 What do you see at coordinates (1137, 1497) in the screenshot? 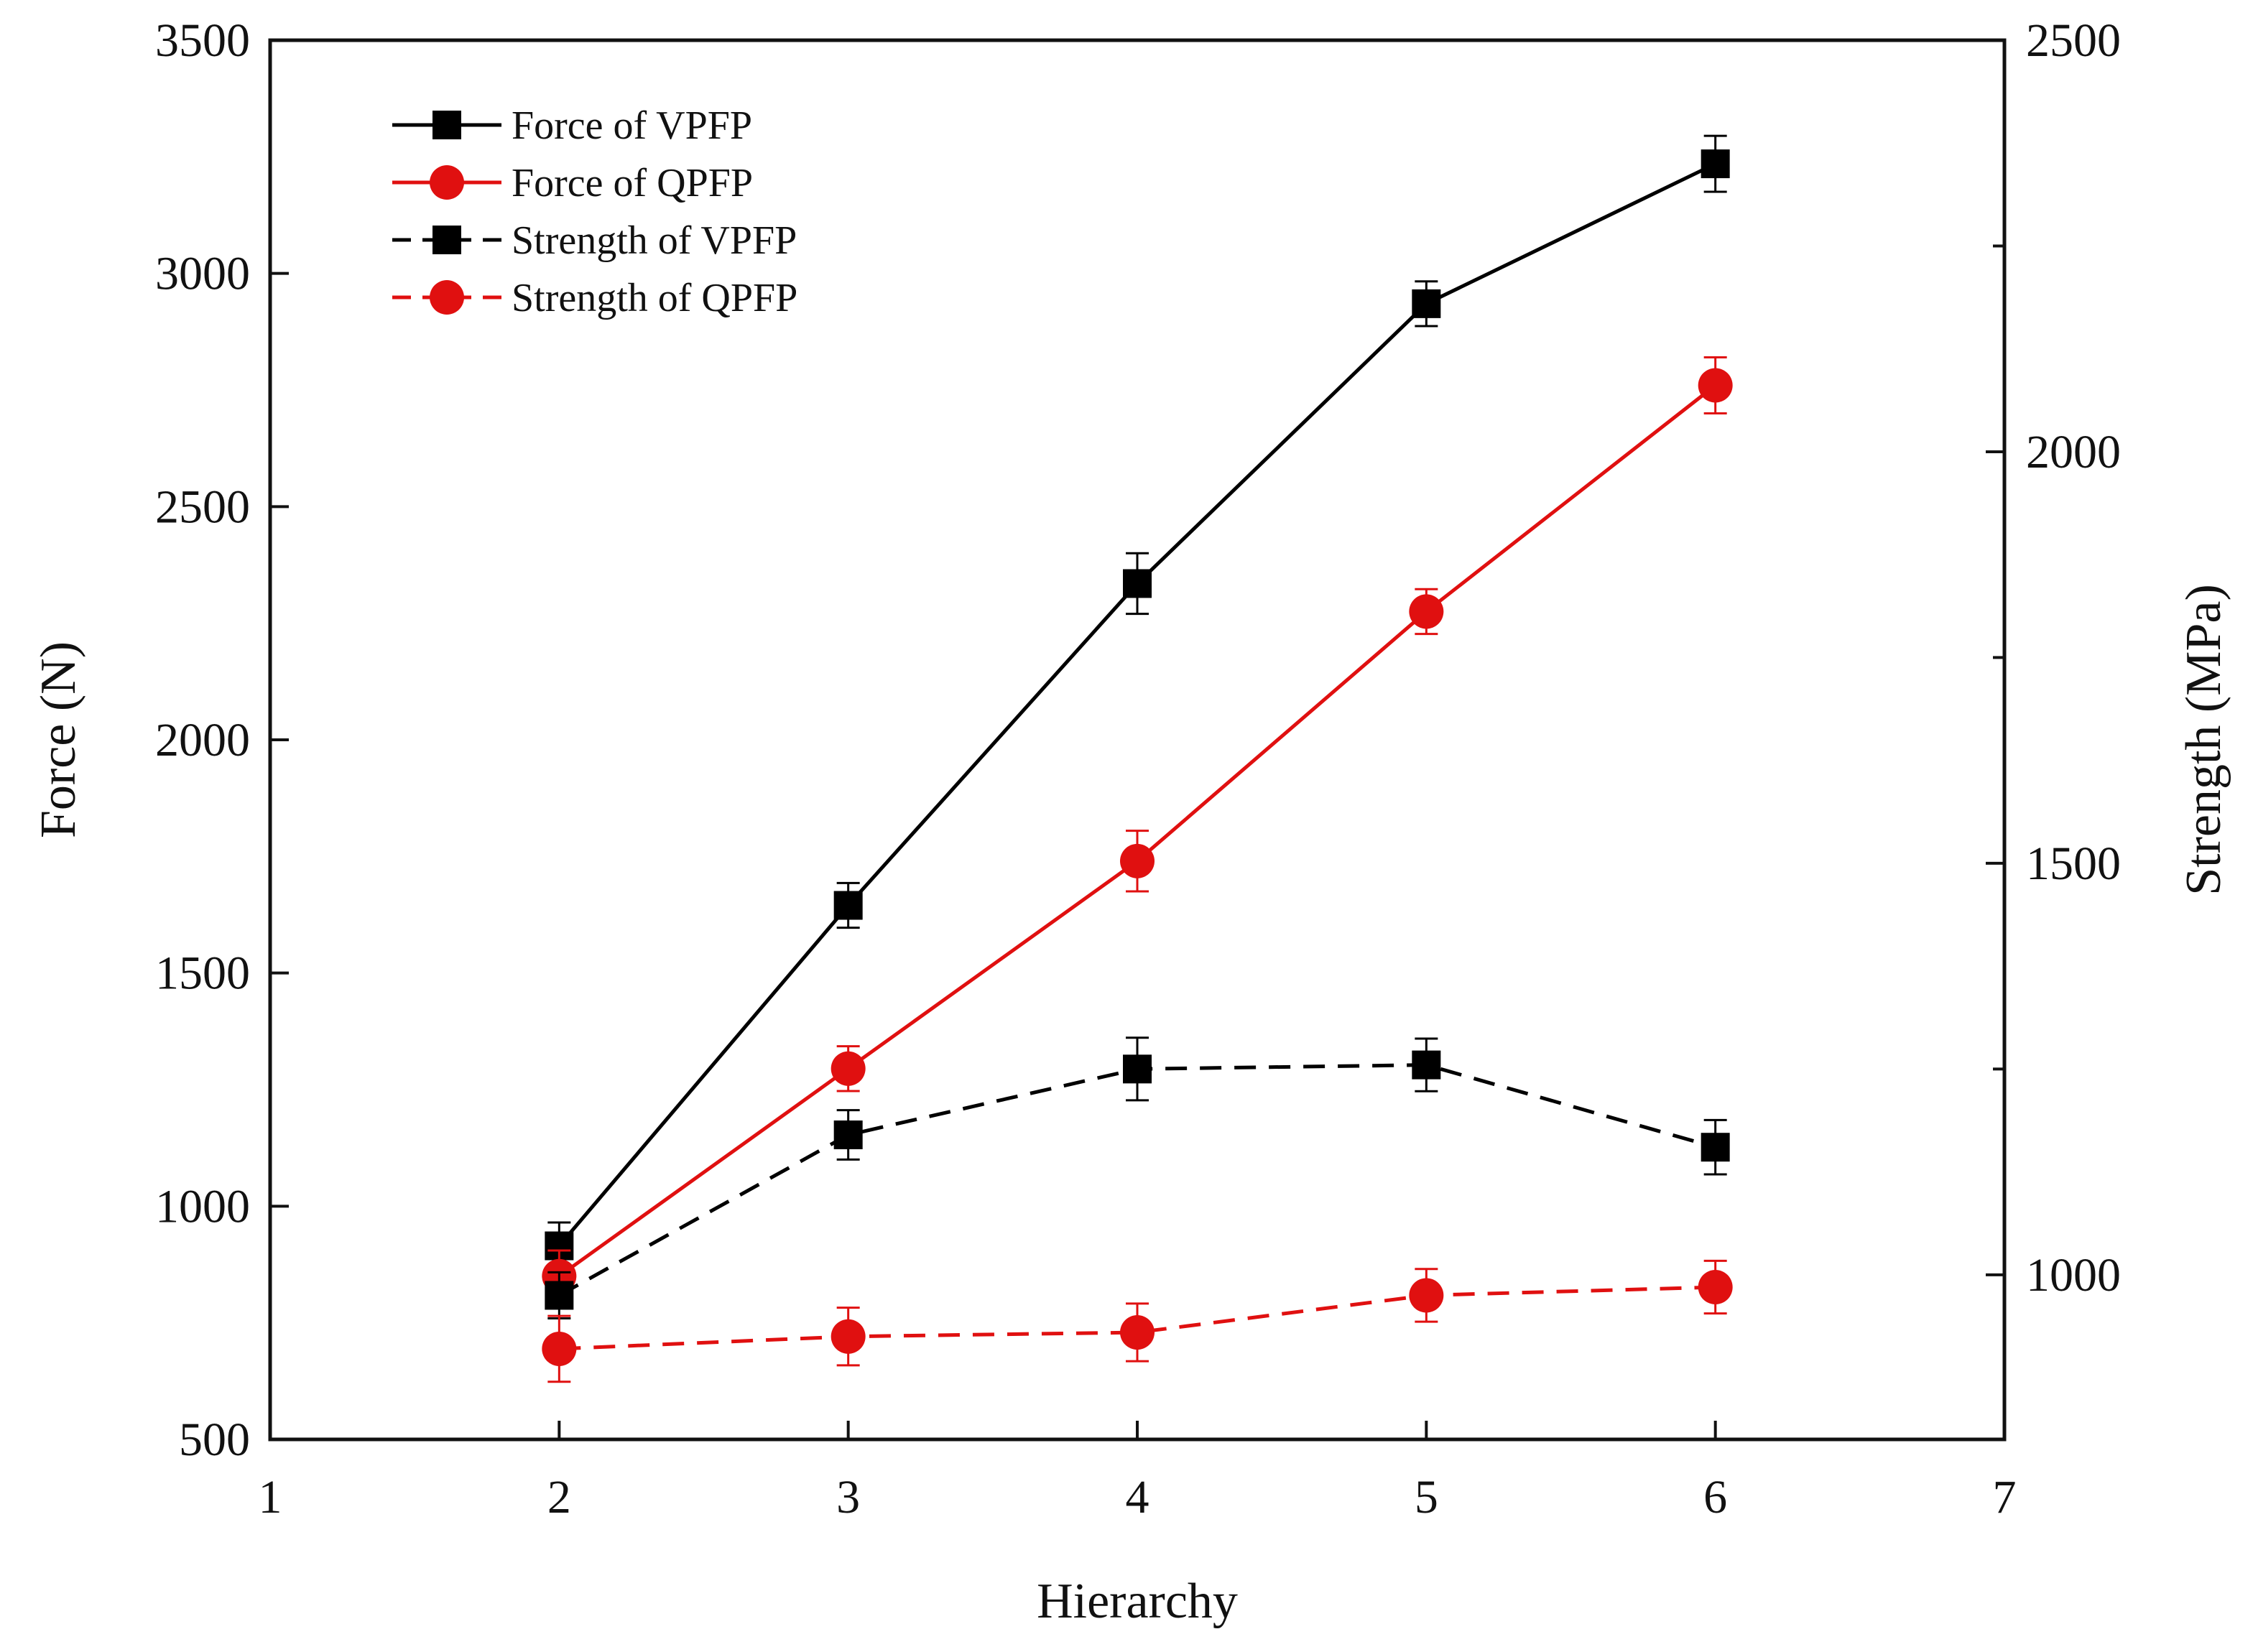
I see `x-axis-tick-label: 4` at bounding box center [1137, 1497].